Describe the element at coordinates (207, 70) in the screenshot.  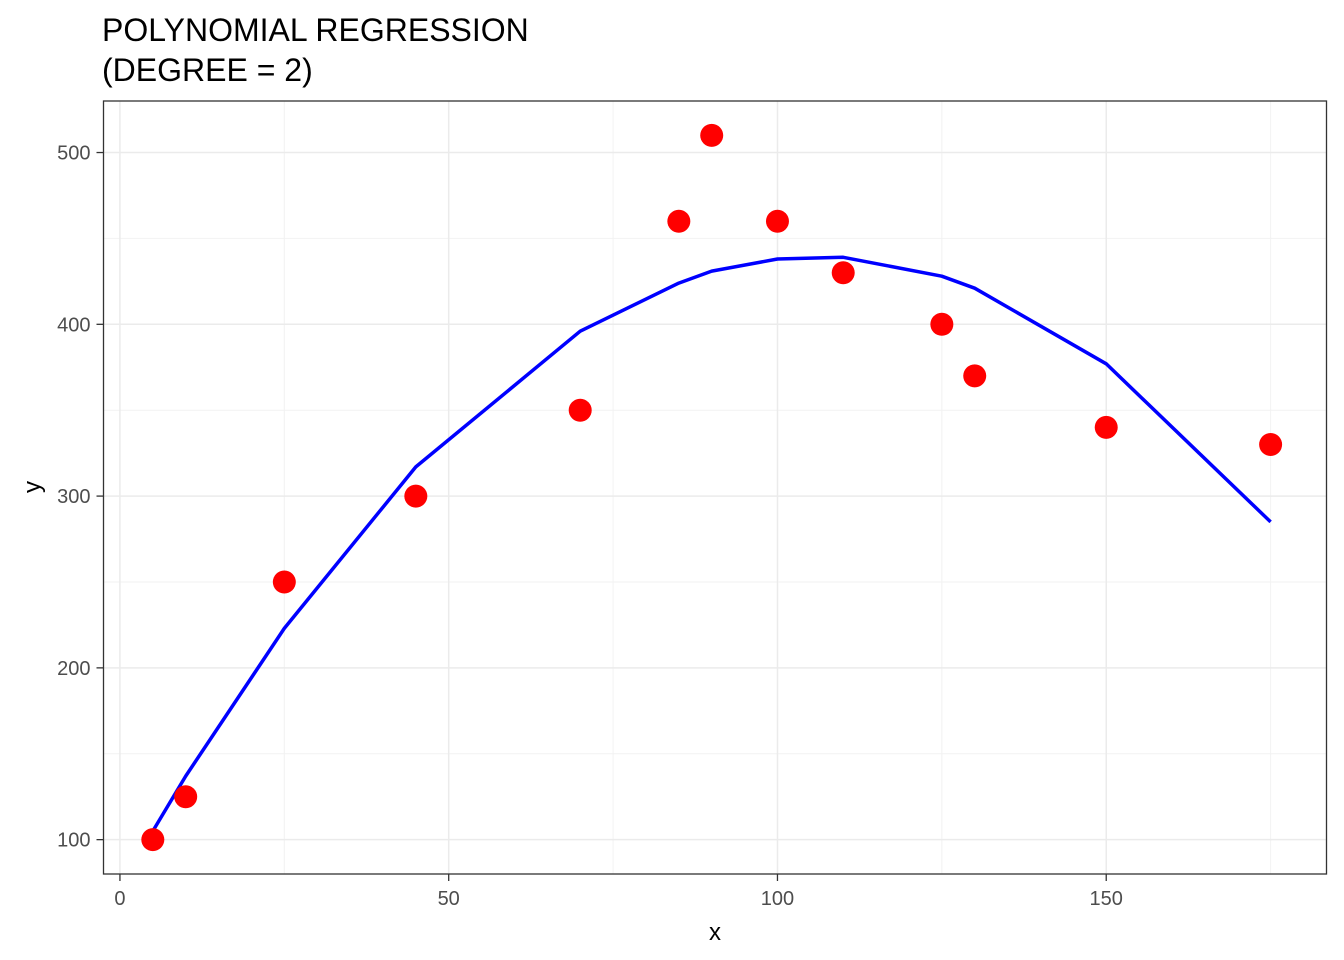
I see `chart-title-line-2: (DEGREE = 2)` at that location.